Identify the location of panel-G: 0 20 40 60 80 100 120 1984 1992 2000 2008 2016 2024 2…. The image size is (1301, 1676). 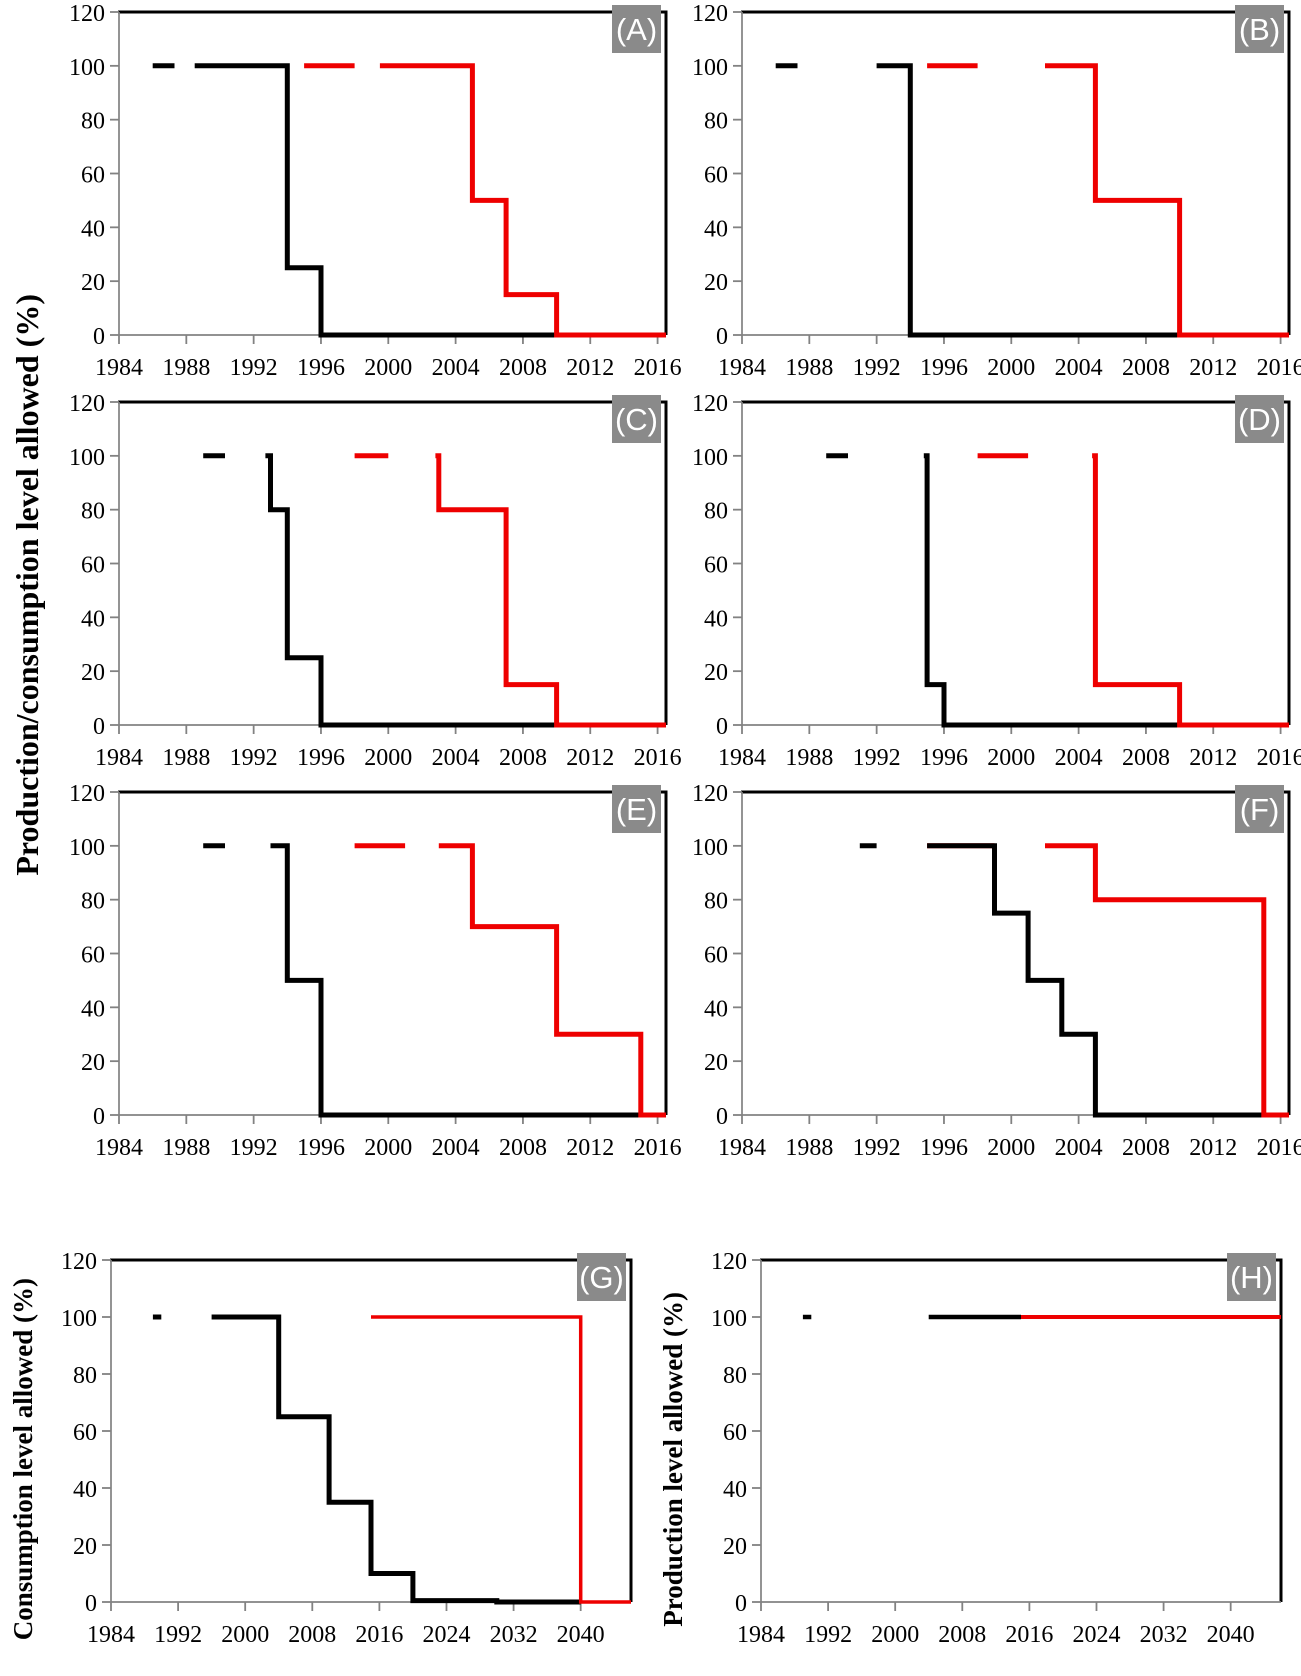
(347, 1459).